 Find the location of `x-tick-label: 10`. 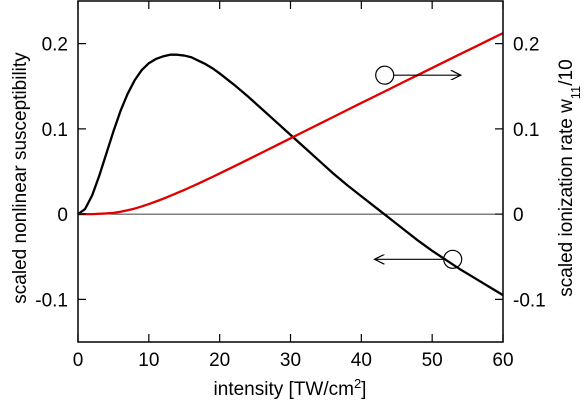

x-tick-label: 10 is located at coordinates (148, 360).